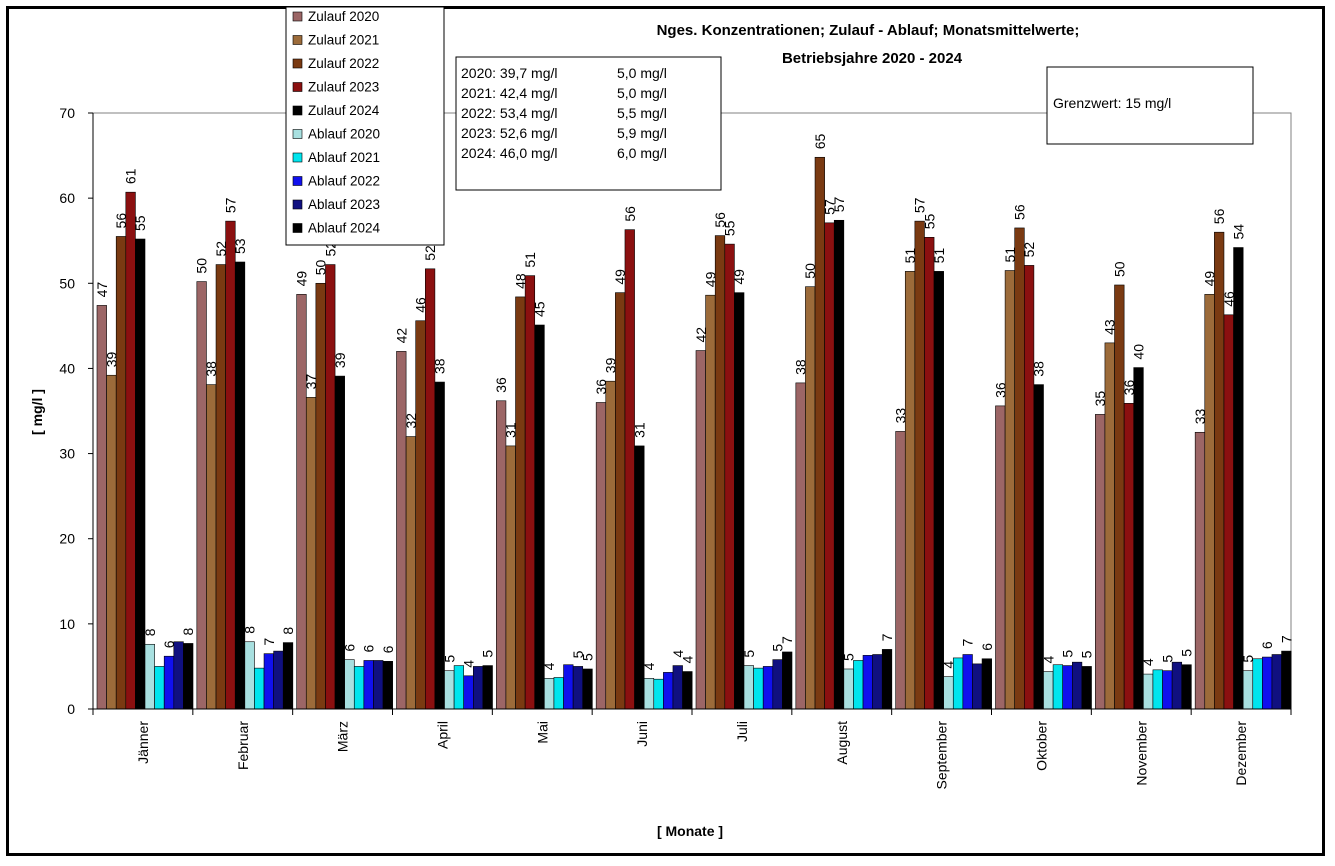 The image size is (1335, 866). Describe the element at coordinates (1150, 105) in the screenshot. I see `limit-box: Grenzwert: 15 mg/l` at that location.